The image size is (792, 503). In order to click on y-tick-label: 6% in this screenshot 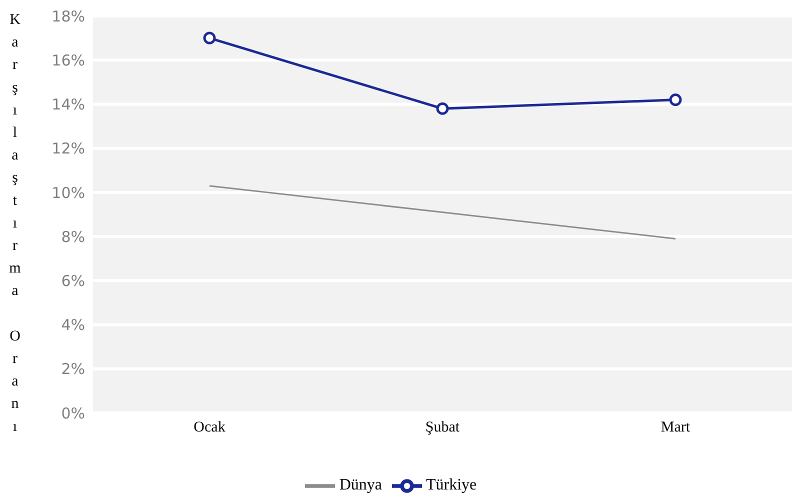, I will do `click(73, 281)`.